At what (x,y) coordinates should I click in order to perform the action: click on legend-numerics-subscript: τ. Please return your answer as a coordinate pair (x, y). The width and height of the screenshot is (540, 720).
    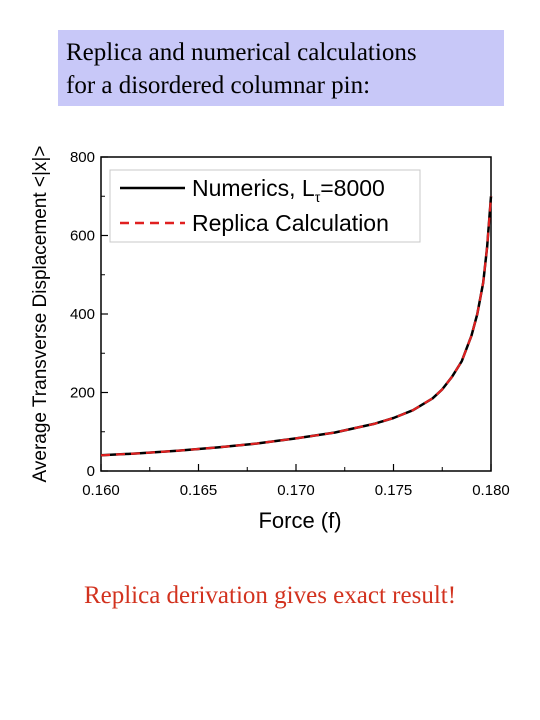
    Looking at the image, I should click on (318, 197).